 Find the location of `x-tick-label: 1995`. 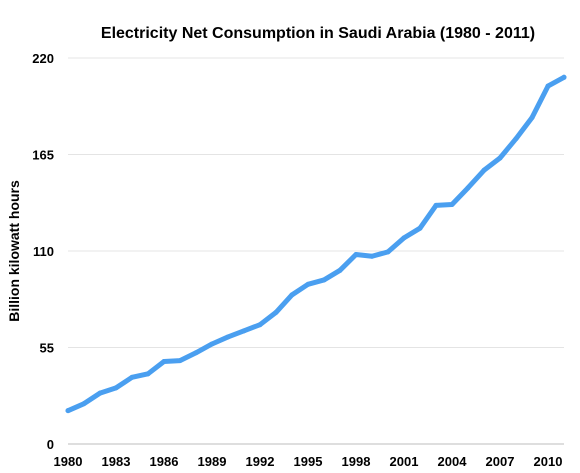

x-tick-label: 1995 is located at coordinates (308, 461).